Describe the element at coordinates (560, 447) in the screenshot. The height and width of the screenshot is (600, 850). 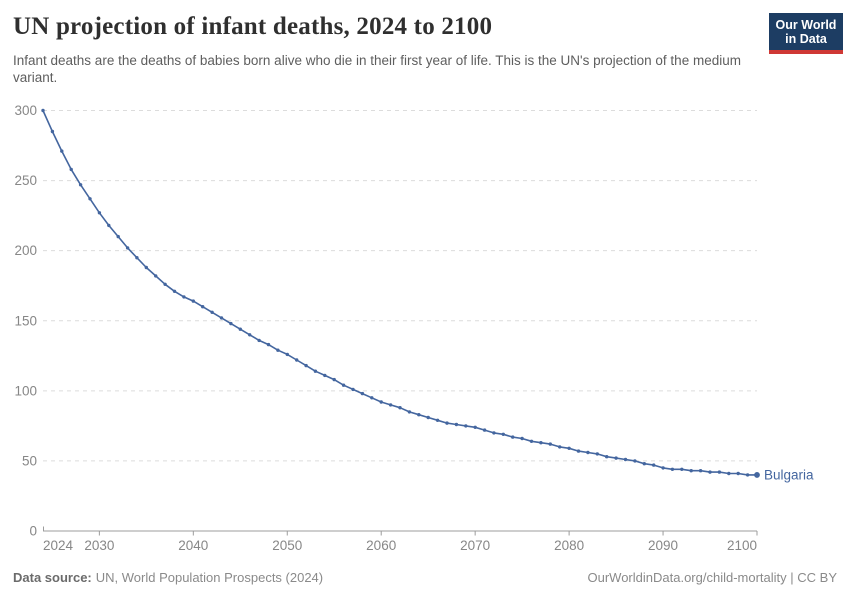
I see `data-point-2079` at that location.